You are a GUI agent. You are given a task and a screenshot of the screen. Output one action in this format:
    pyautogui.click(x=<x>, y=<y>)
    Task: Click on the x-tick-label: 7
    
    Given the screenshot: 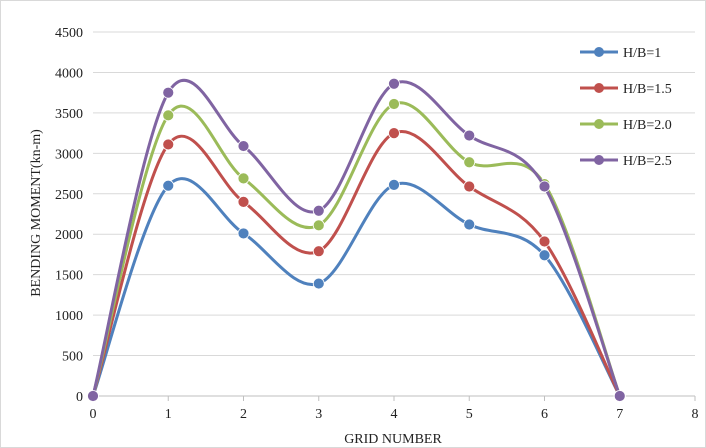 What is the action you would take?
    pyautogui.click(x=619, y=414)
    